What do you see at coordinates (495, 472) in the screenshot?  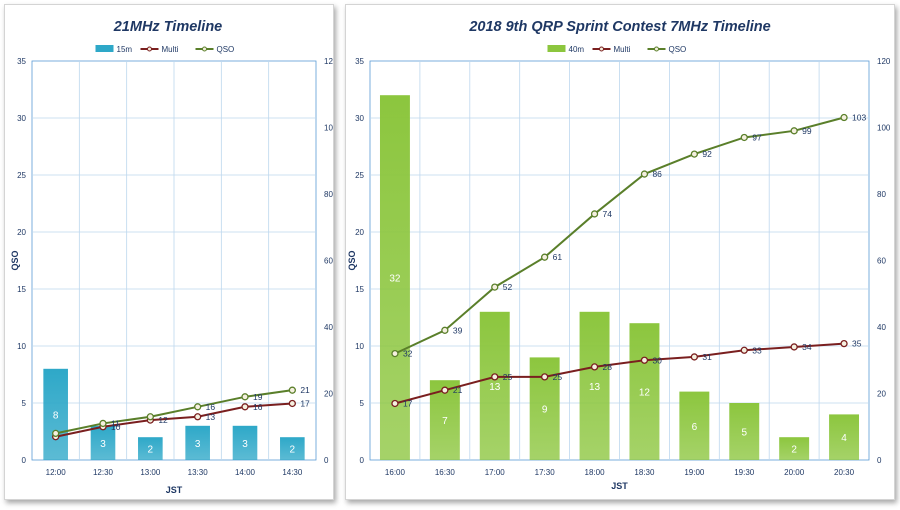 I see `x-tick-label: 17:00` at bounding box center [495, 472].